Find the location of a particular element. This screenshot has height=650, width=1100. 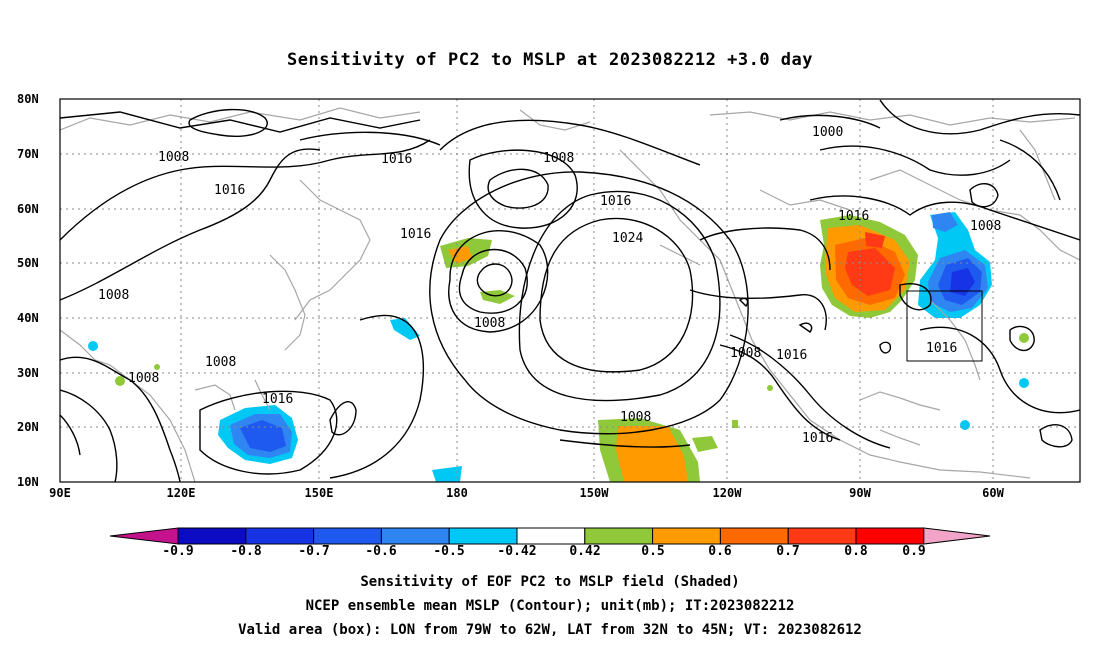

colorbar-label: -0.7 is located at coordinates (314, 551).